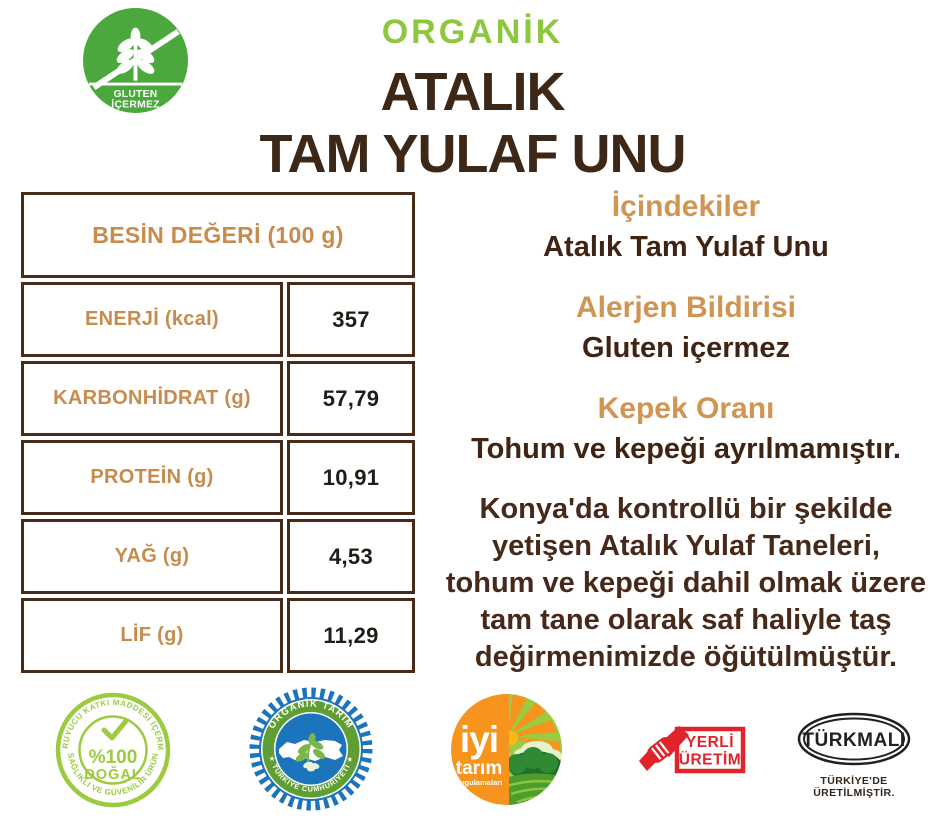  I want to click on nutrition-row-label: PROTEİN (g), so click(152, 477).